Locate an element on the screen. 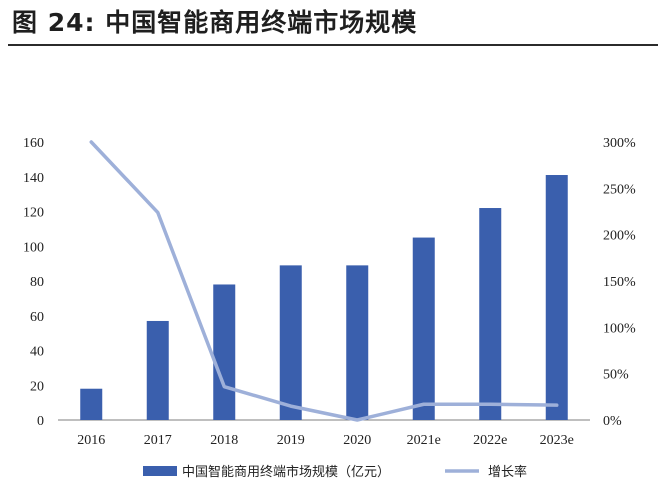  y-left-tick-label: 100 is located at coordinates (33, 247).